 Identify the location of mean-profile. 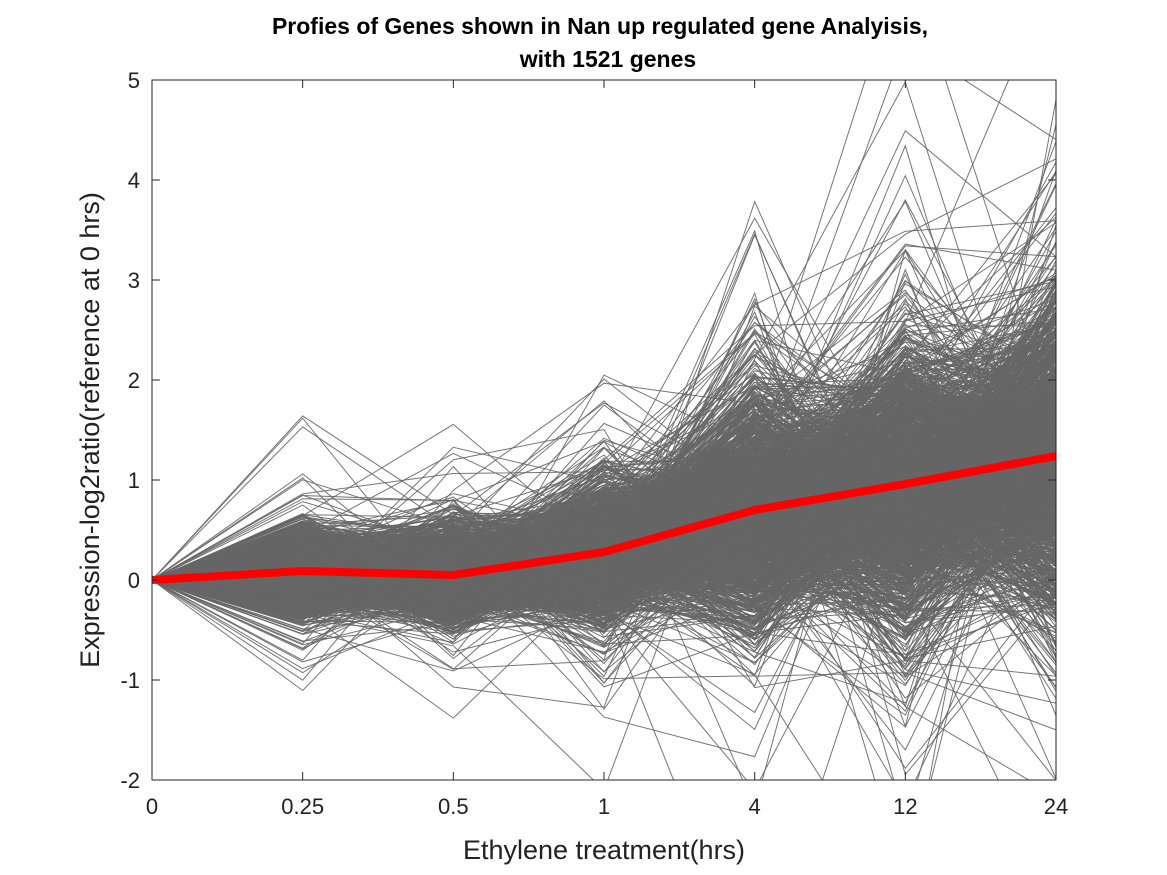
(604, 518).